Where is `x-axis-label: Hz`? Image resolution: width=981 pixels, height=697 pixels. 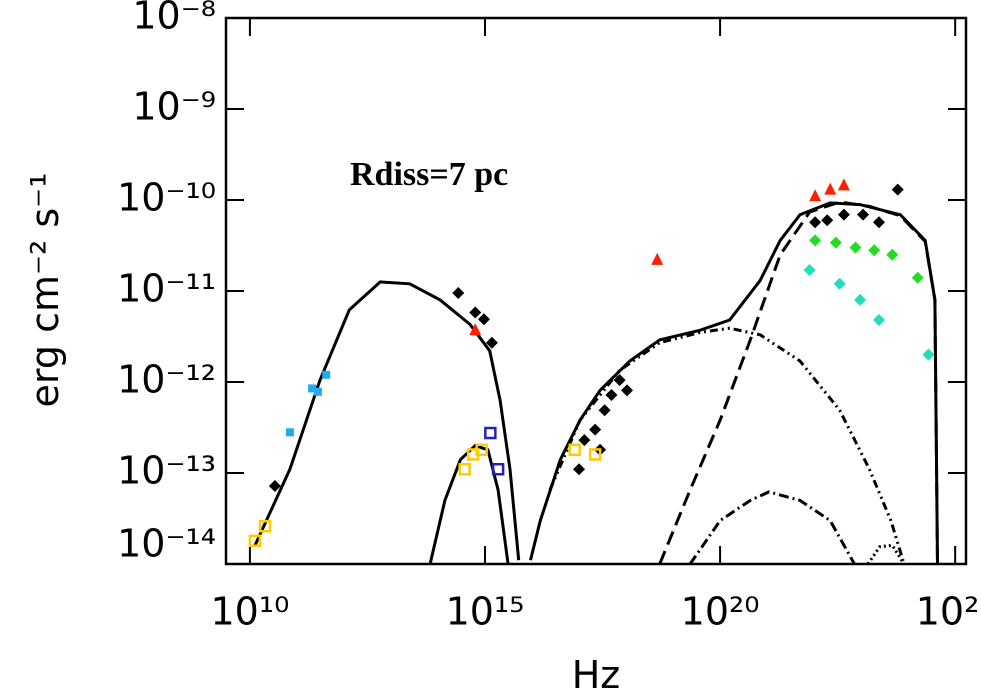
x-axis-label: Hz is located at coordinates (596, 675).